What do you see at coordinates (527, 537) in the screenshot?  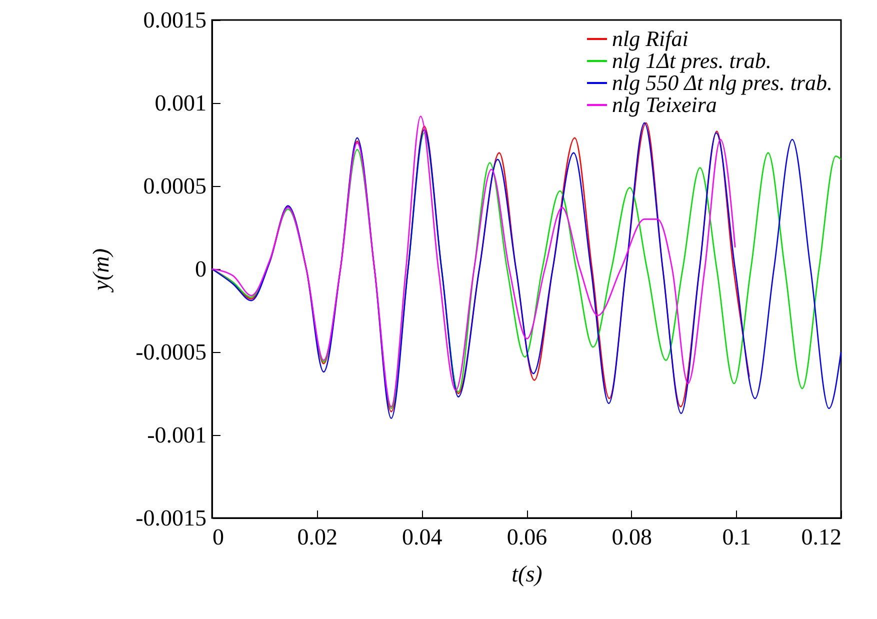 I see `x-tick-label: 0.06` at bounding box center [527, 537].